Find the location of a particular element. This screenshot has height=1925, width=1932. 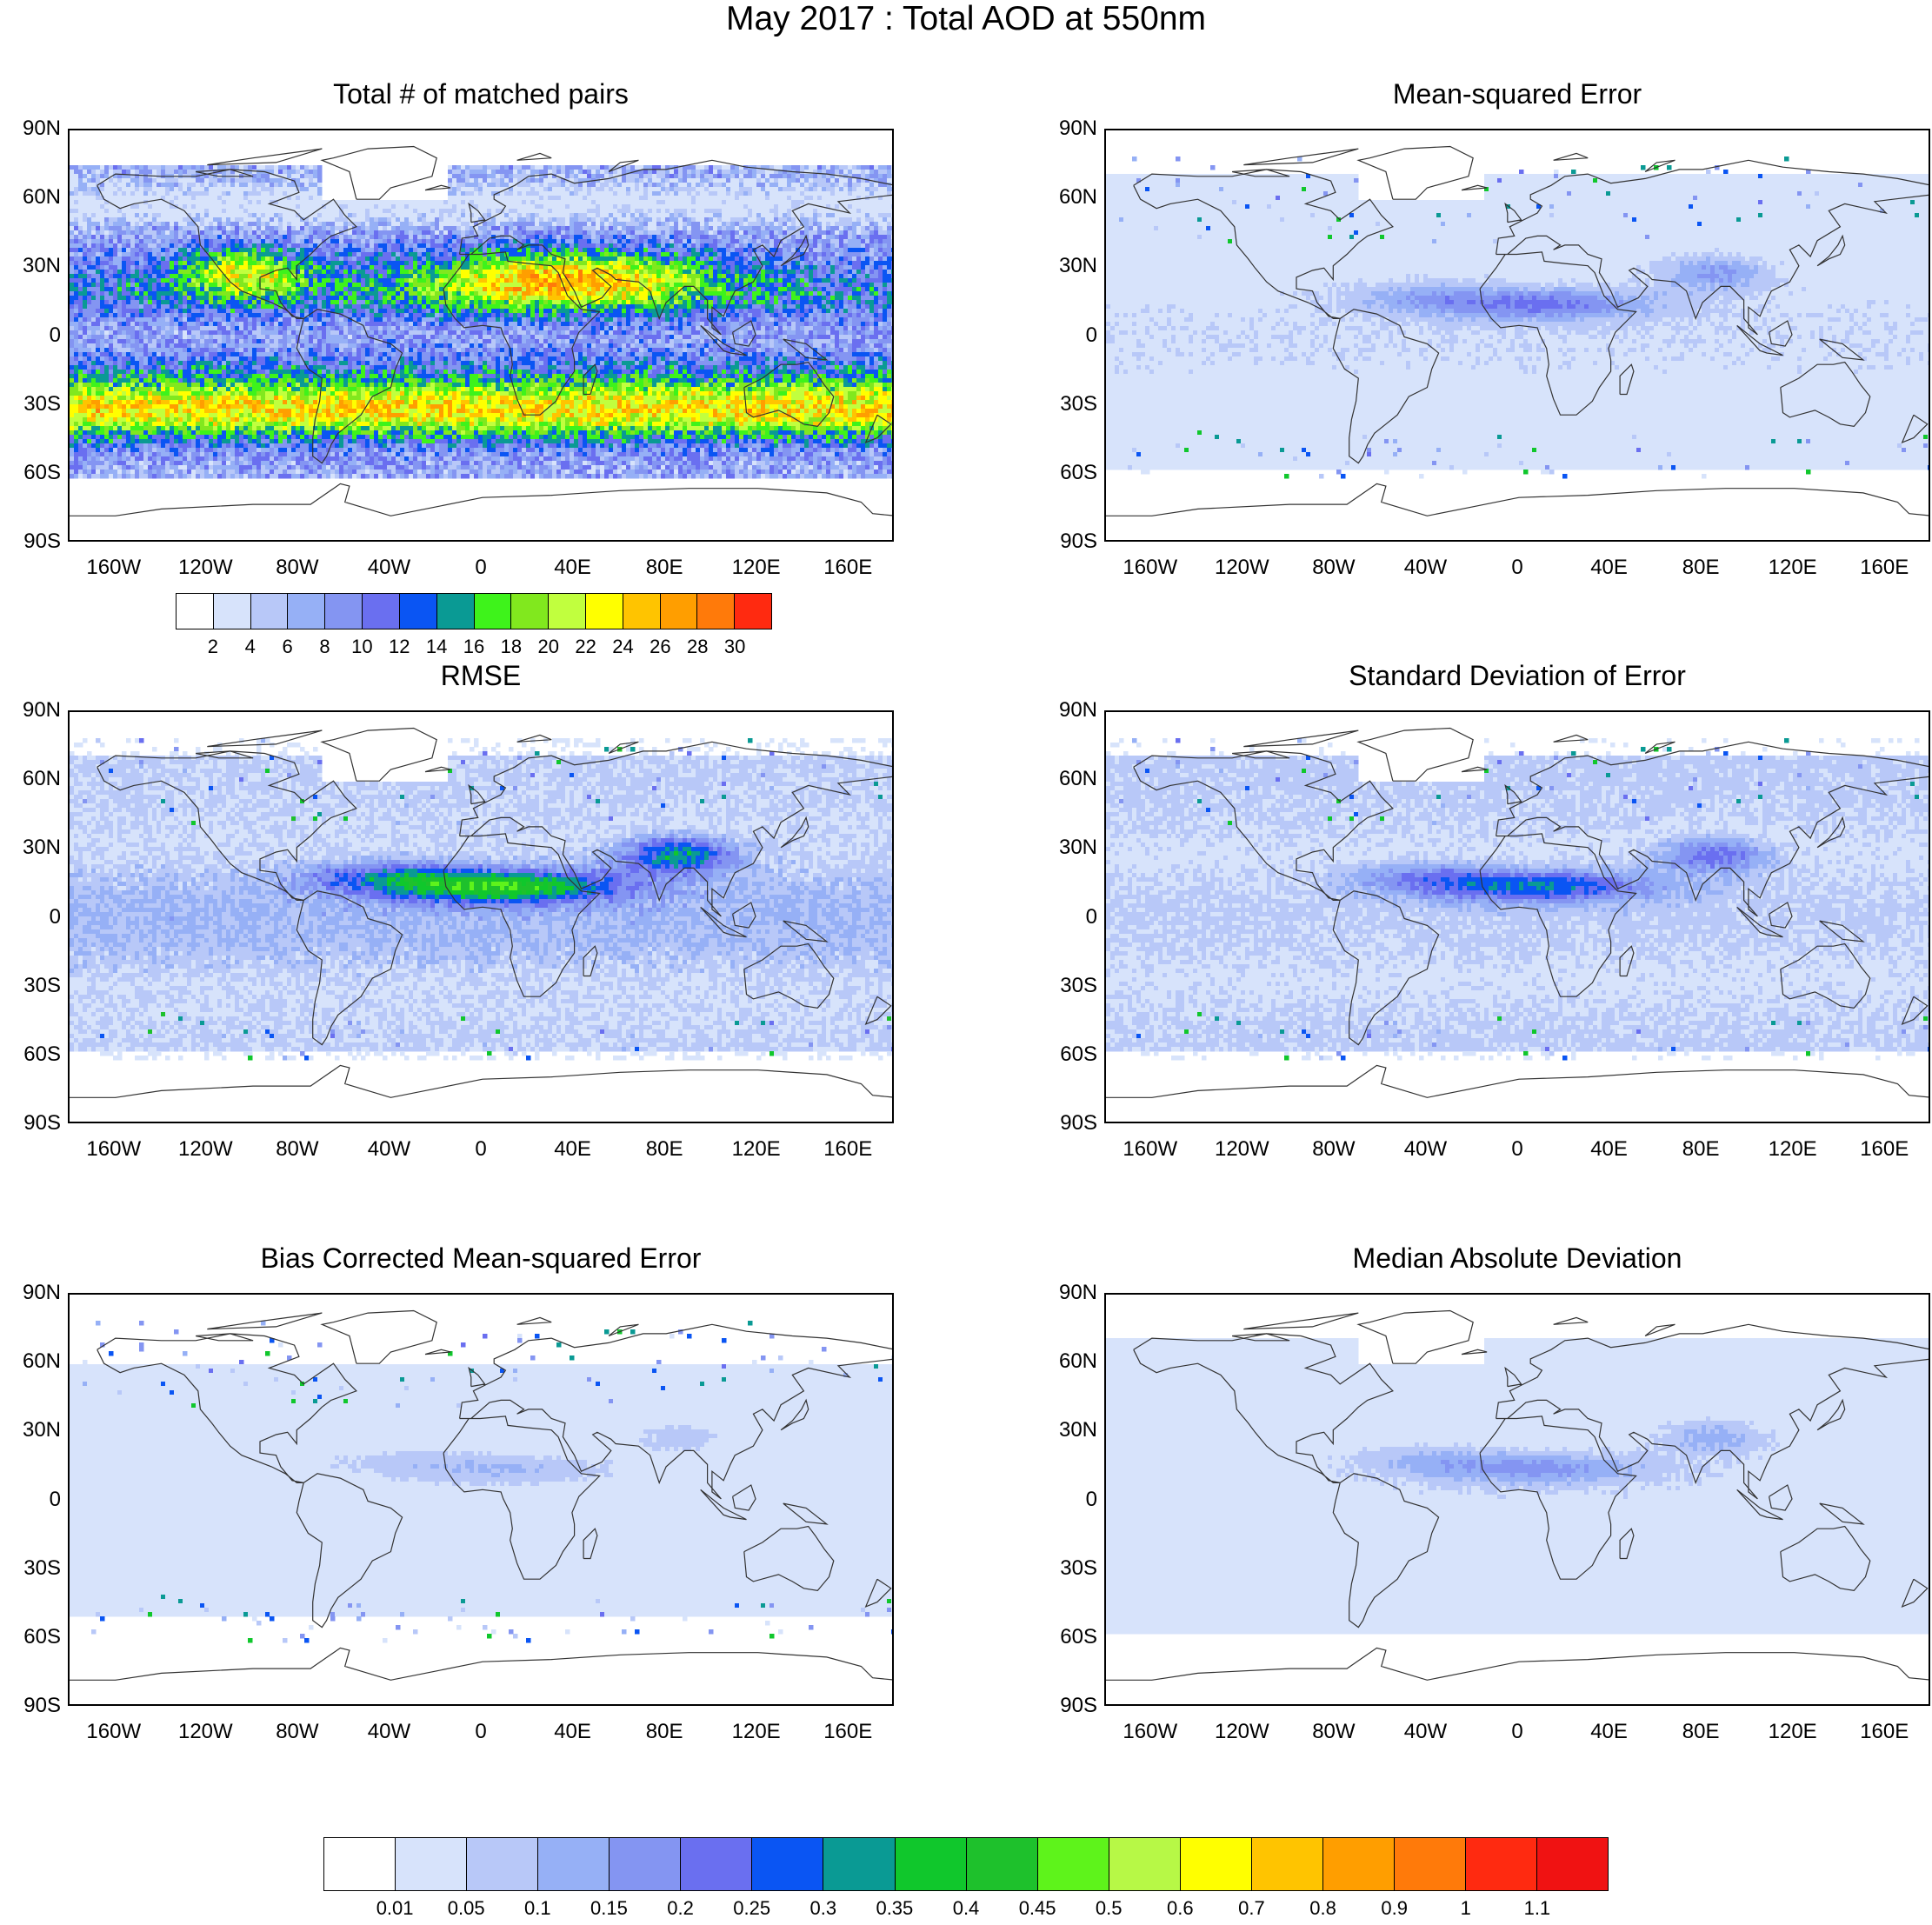

error-colorbar-label: 0.7 is located at coordinates (1251, 1908).